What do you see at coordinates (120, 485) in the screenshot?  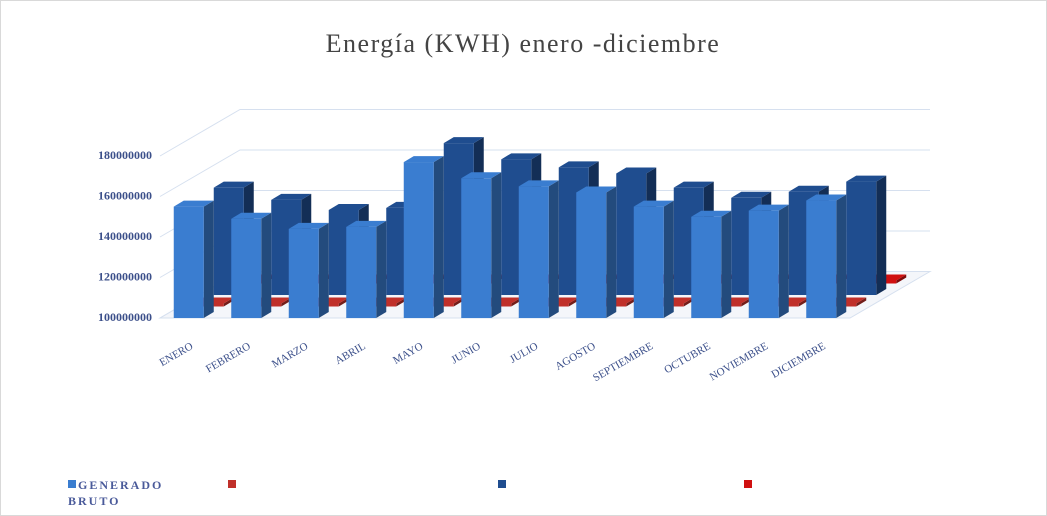 I see `legend-label-line: GENERADO` at bounding box center [120, 485].